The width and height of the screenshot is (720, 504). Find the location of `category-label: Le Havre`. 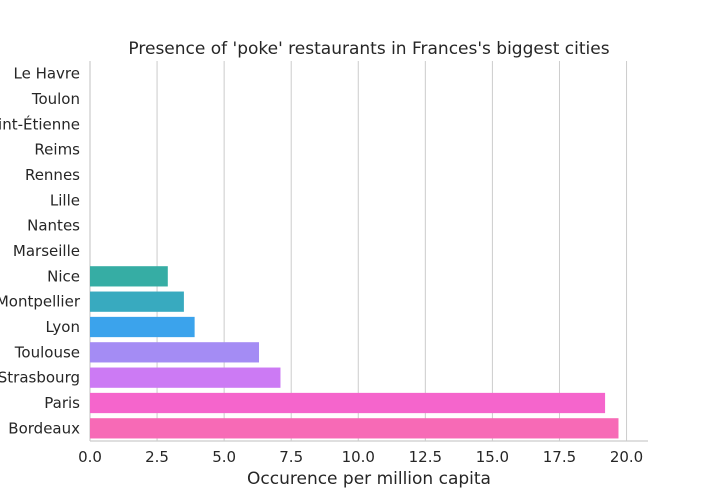

category-label: Le Havre is located at coordinates (46, 74).